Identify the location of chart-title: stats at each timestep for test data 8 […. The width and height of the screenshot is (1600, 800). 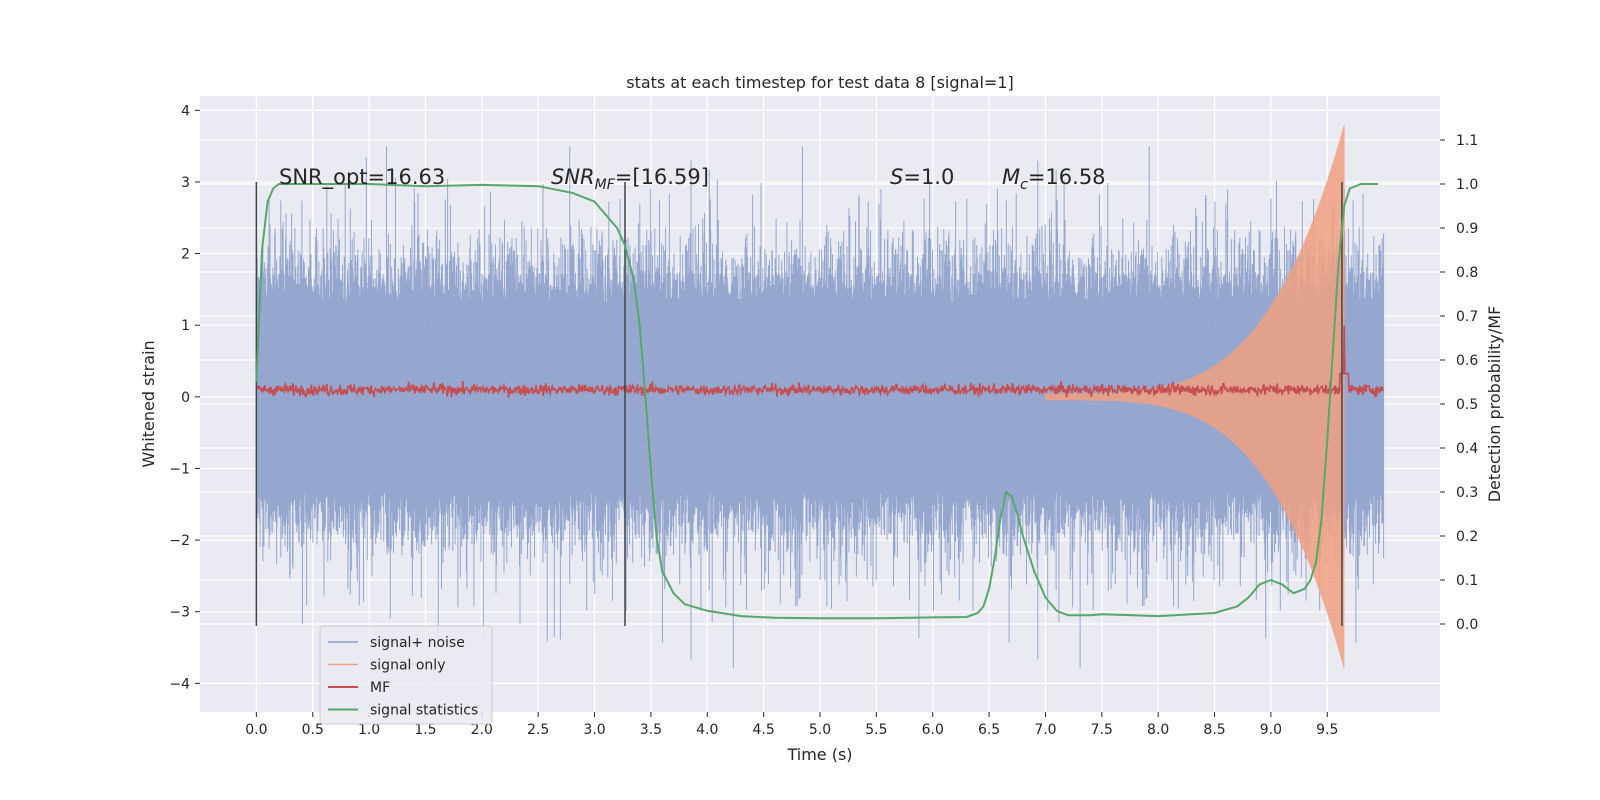
(819, 82).